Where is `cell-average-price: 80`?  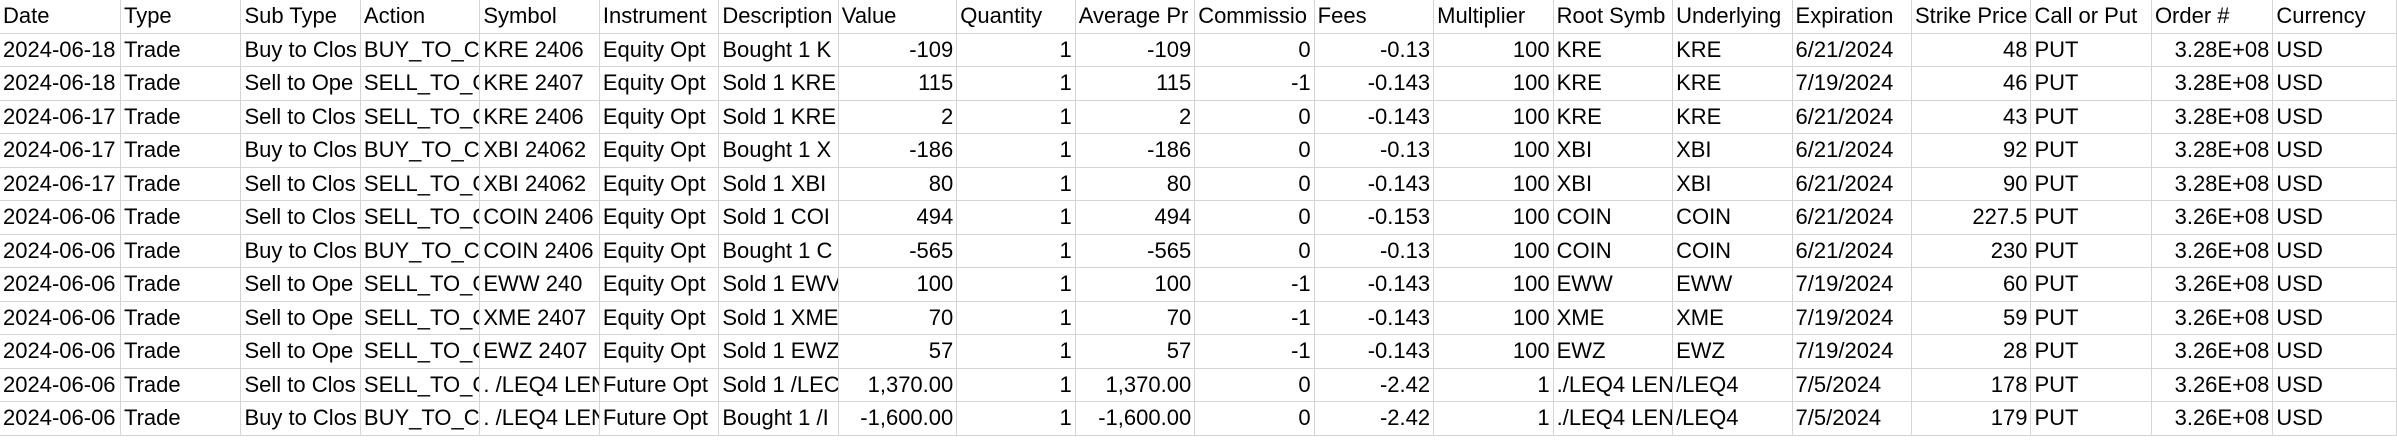 cell-average-price: 80 is located at coordinates (1135, 184).